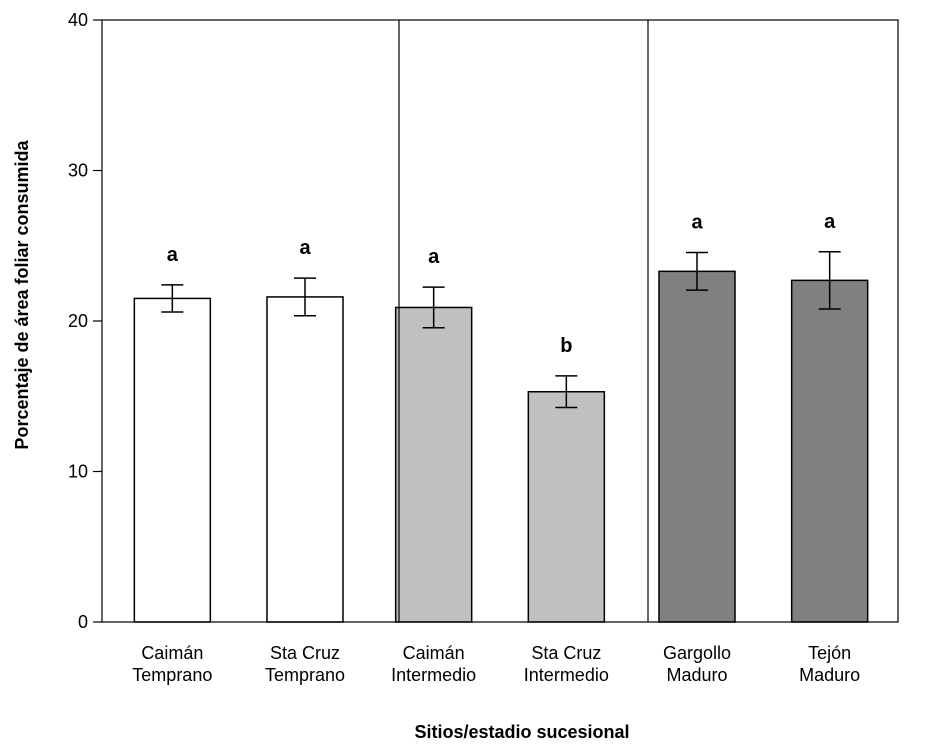 This screenshot has height=744, width=926. Describe the element at coordinates (566, 346) in the screenshot. I see `significance-letter: b` at that location.